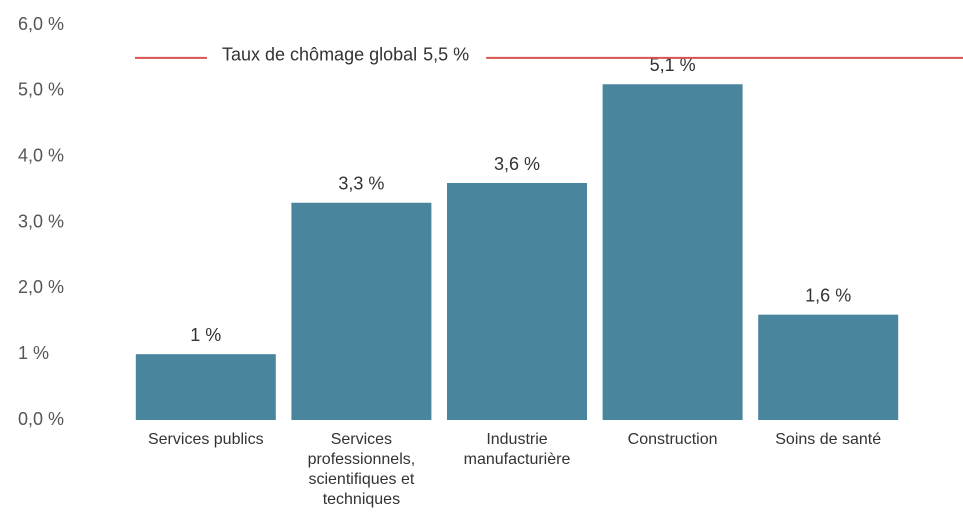  Describe the element at coordinates (41, 419) in the screenshot. I see `y-tick-label: 0,0 %` at that location.